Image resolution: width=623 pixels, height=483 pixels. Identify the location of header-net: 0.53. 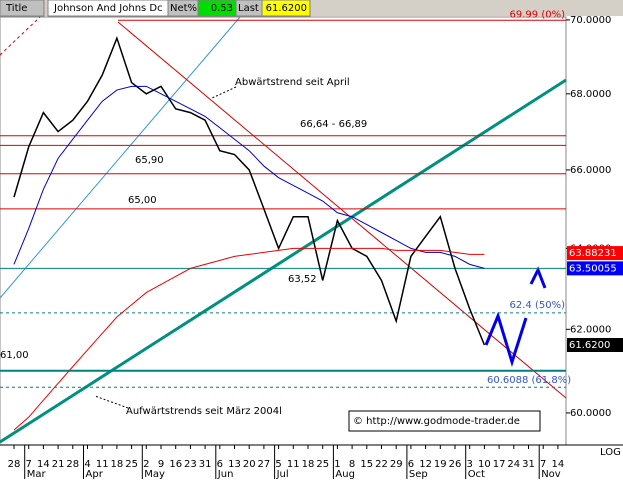
(222, 8).